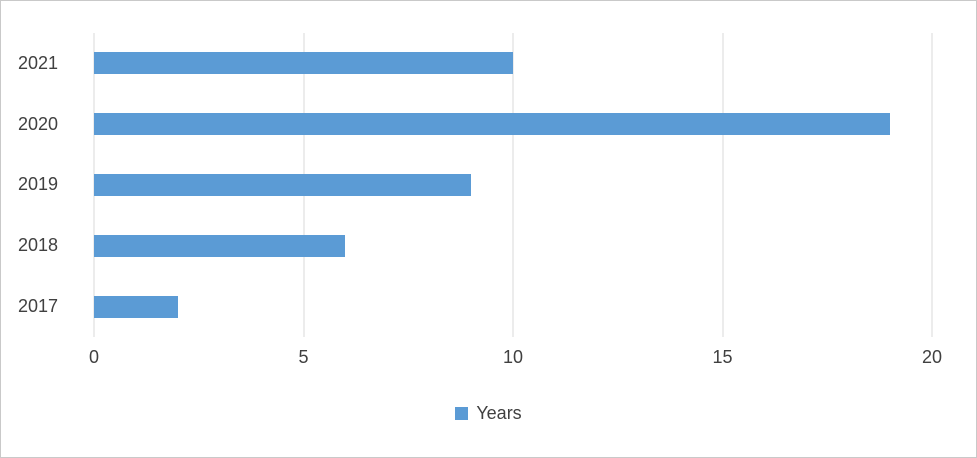  I want to click on tick-label: 15, so click(722, 357).